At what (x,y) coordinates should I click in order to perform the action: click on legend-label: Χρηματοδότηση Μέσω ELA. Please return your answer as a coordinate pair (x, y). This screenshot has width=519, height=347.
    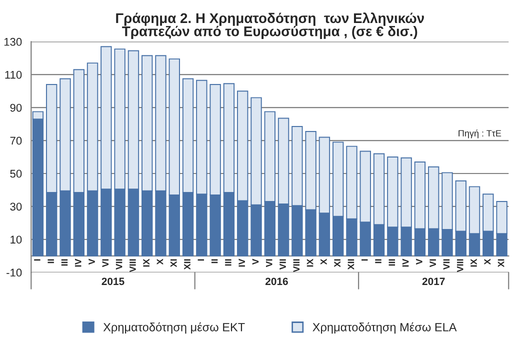
    Looking at the image, I should click on (384, 328).